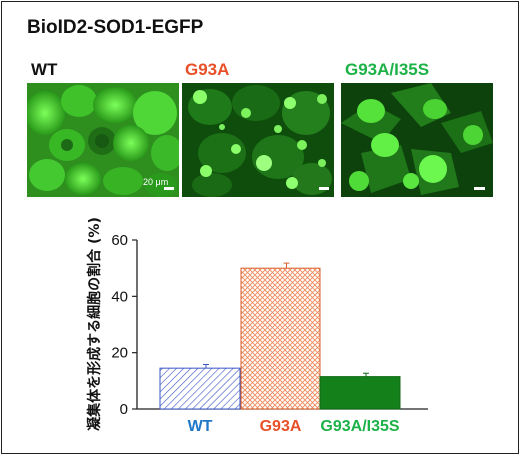  What do you see at coordinates (124, 409) in the screenshot?
I see `y-tick-label: 0` at bounding box center [124, 409].